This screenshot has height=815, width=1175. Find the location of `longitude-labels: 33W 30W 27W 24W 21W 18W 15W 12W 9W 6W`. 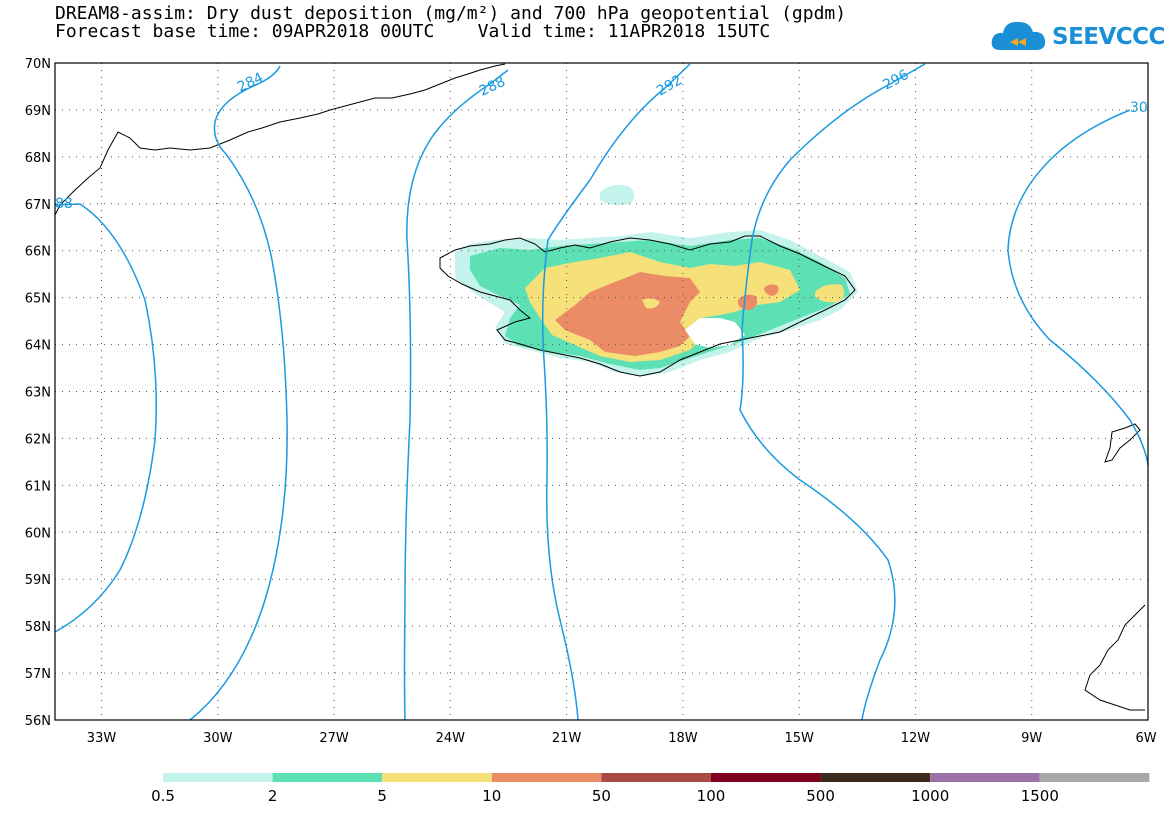

longitude-labels: 33W 30W 27W 24W 21W 18W 15W 12W 9W 6W is located at coordinates (622, 738).